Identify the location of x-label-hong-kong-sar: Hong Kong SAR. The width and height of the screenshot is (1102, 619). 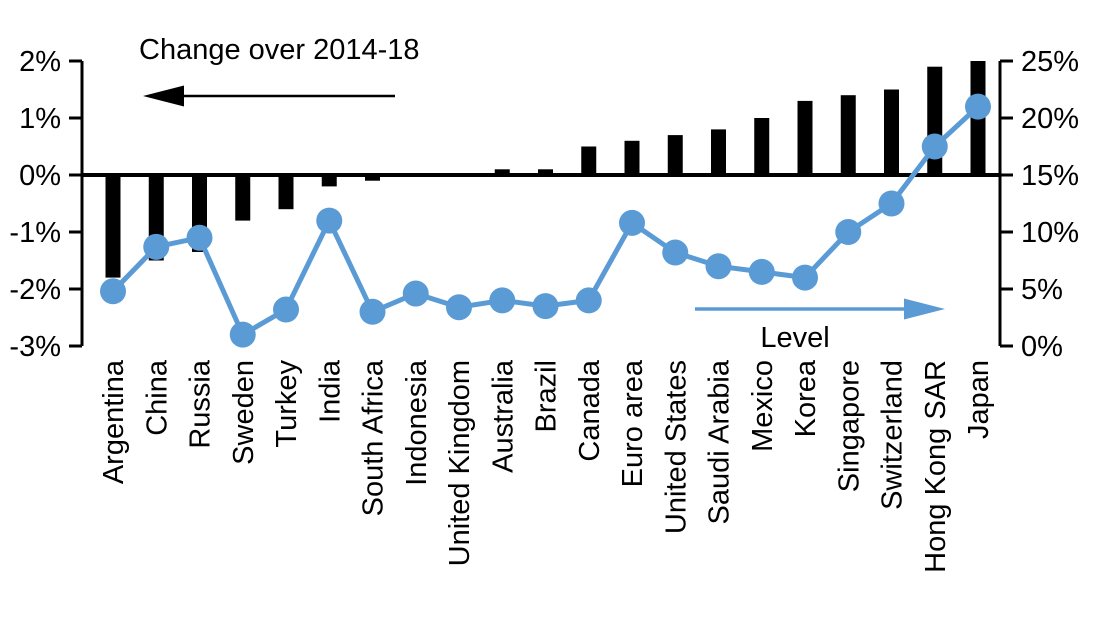
(936, 466).